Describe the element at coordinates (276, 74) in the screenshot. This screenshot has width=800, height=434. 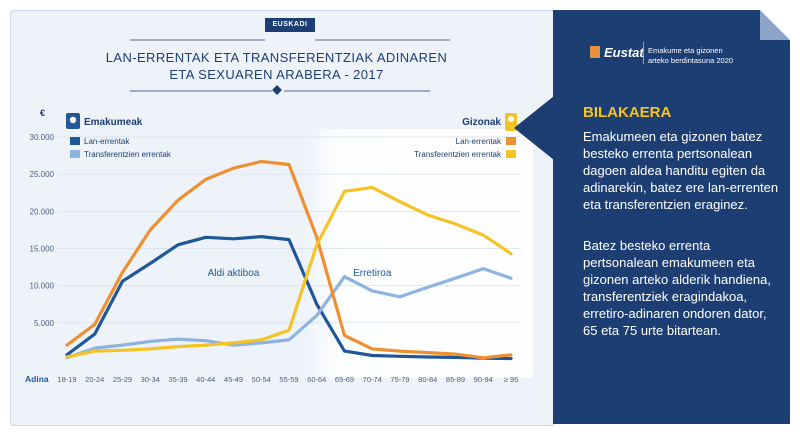
I see `chart-title-line2: ETA SEXUAREN ARABERA - 2017` at that location.